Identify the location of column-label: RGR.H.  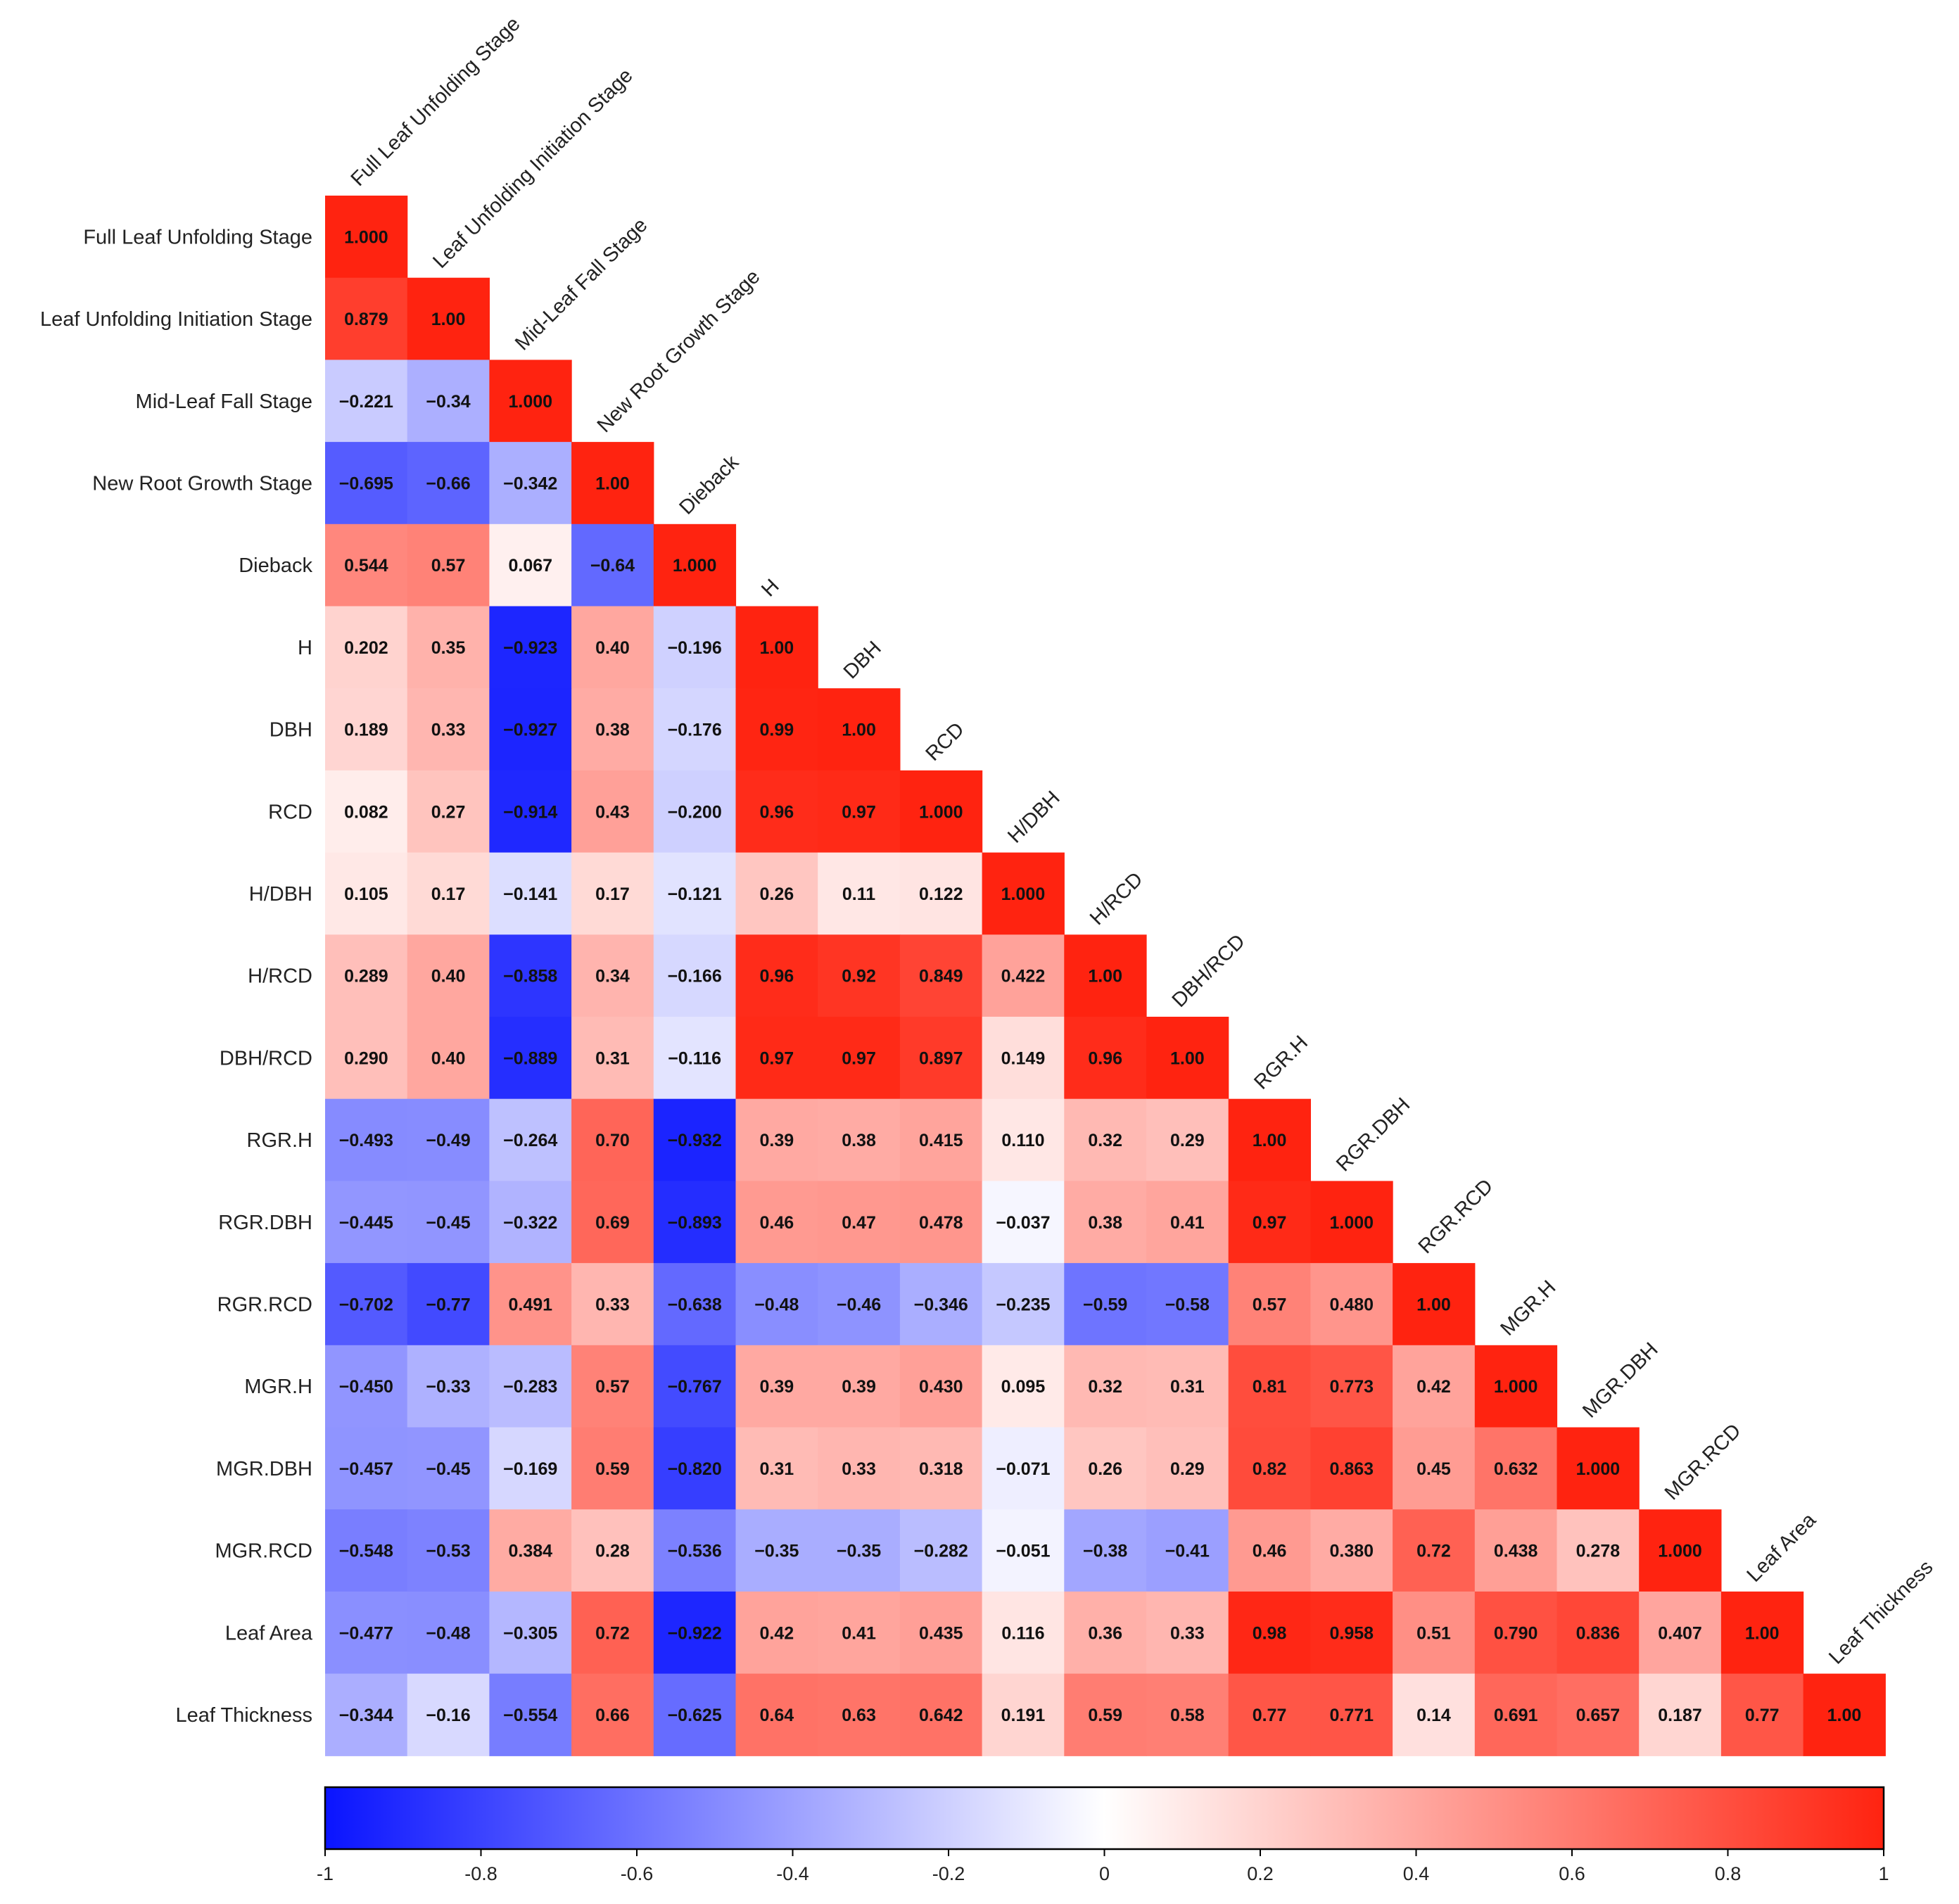
(1281, 1063).